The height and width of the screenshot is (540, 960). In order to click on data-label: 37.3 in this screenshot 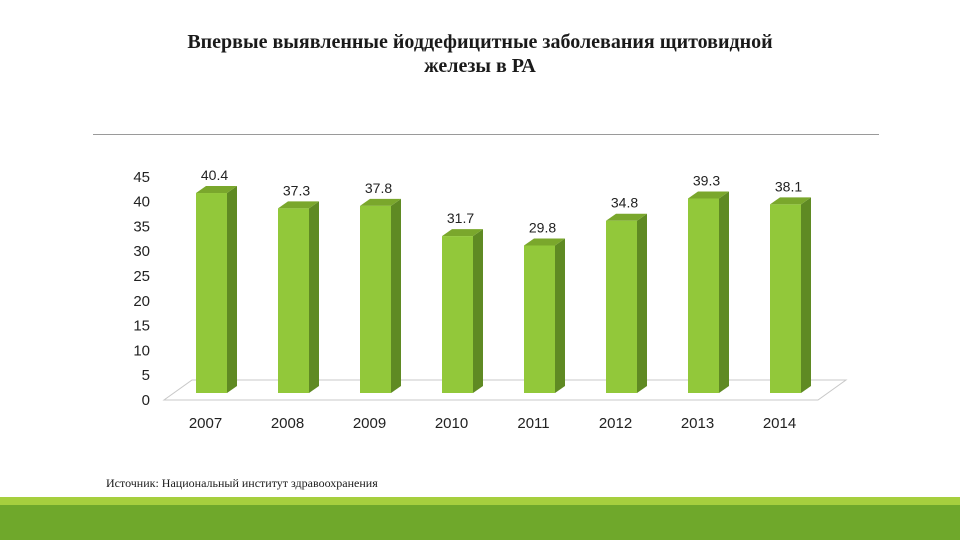, I will do `click(296, 190)`.